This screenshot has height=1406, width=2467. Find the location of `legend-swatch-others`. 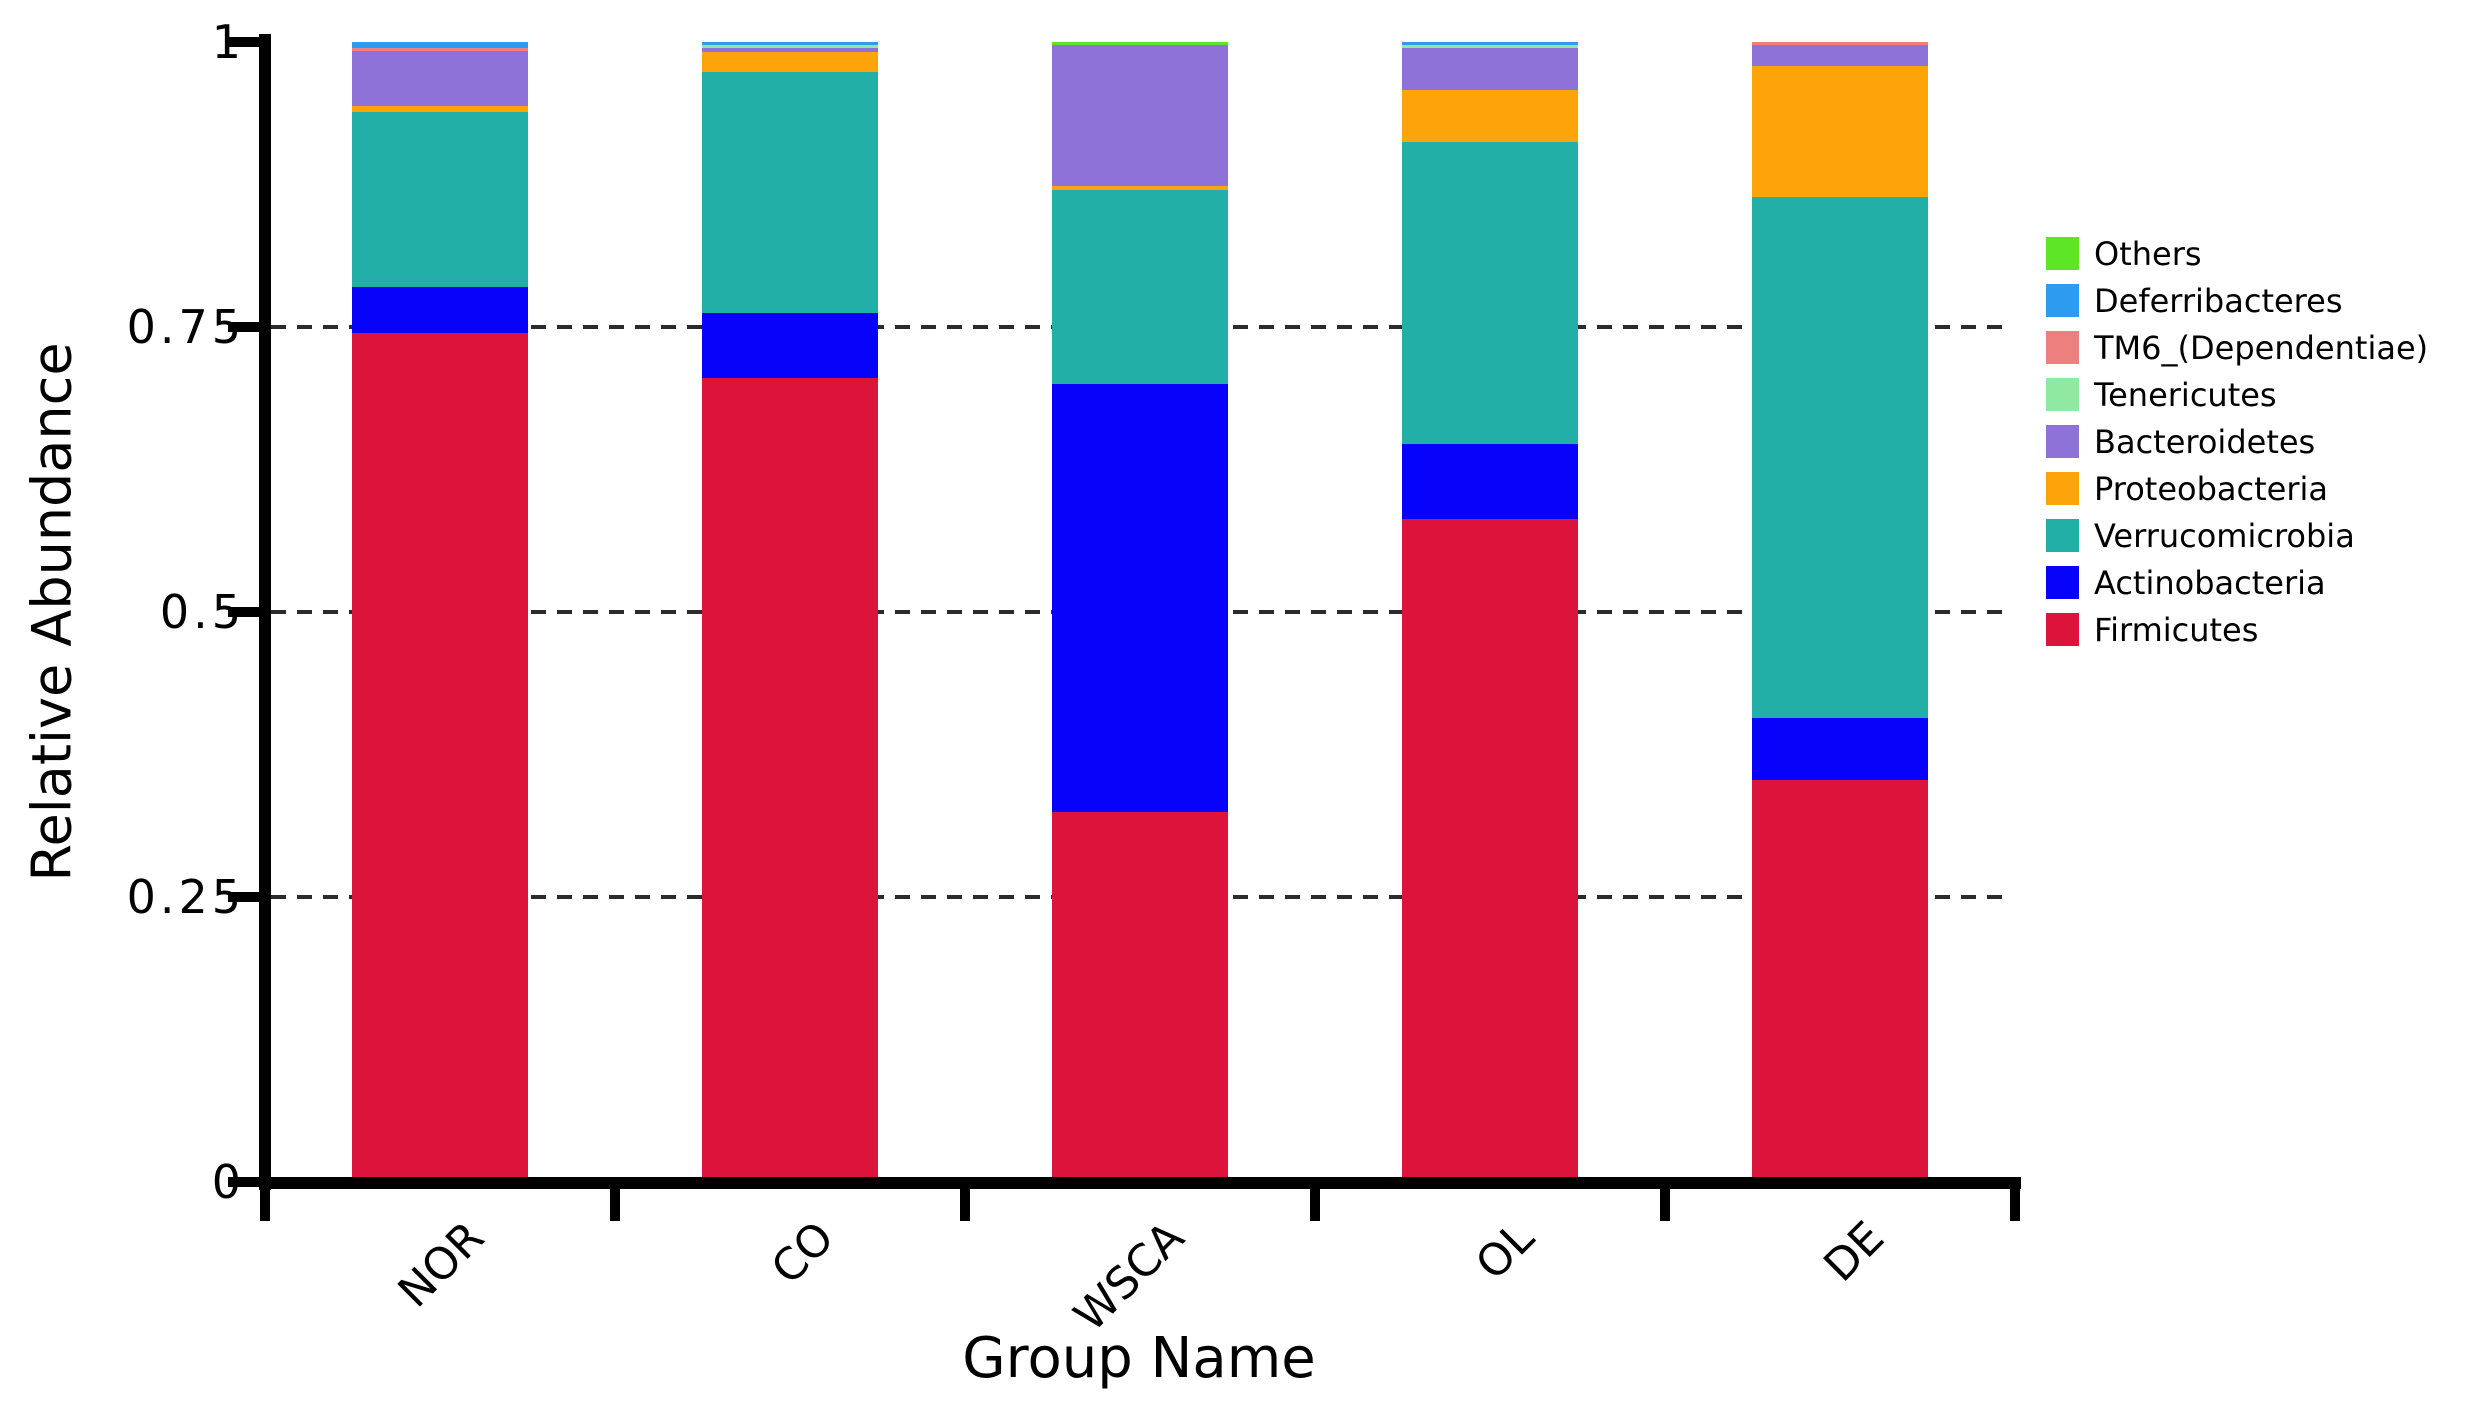

legend-swatch-others is located at coordinates (2062, 253).